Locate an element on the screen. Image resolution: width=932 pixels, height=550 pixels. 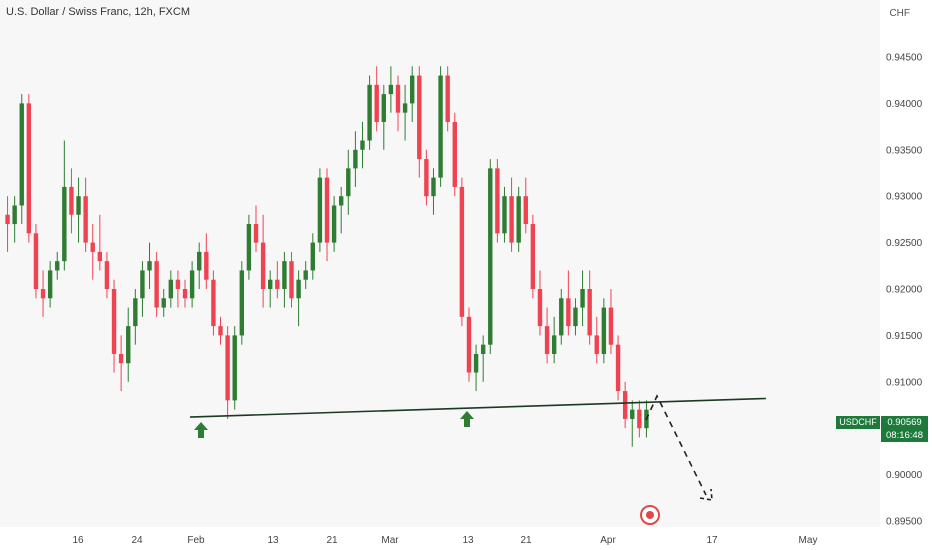
y-tick-label: 0.93500 is located at coordinates (904, 150).